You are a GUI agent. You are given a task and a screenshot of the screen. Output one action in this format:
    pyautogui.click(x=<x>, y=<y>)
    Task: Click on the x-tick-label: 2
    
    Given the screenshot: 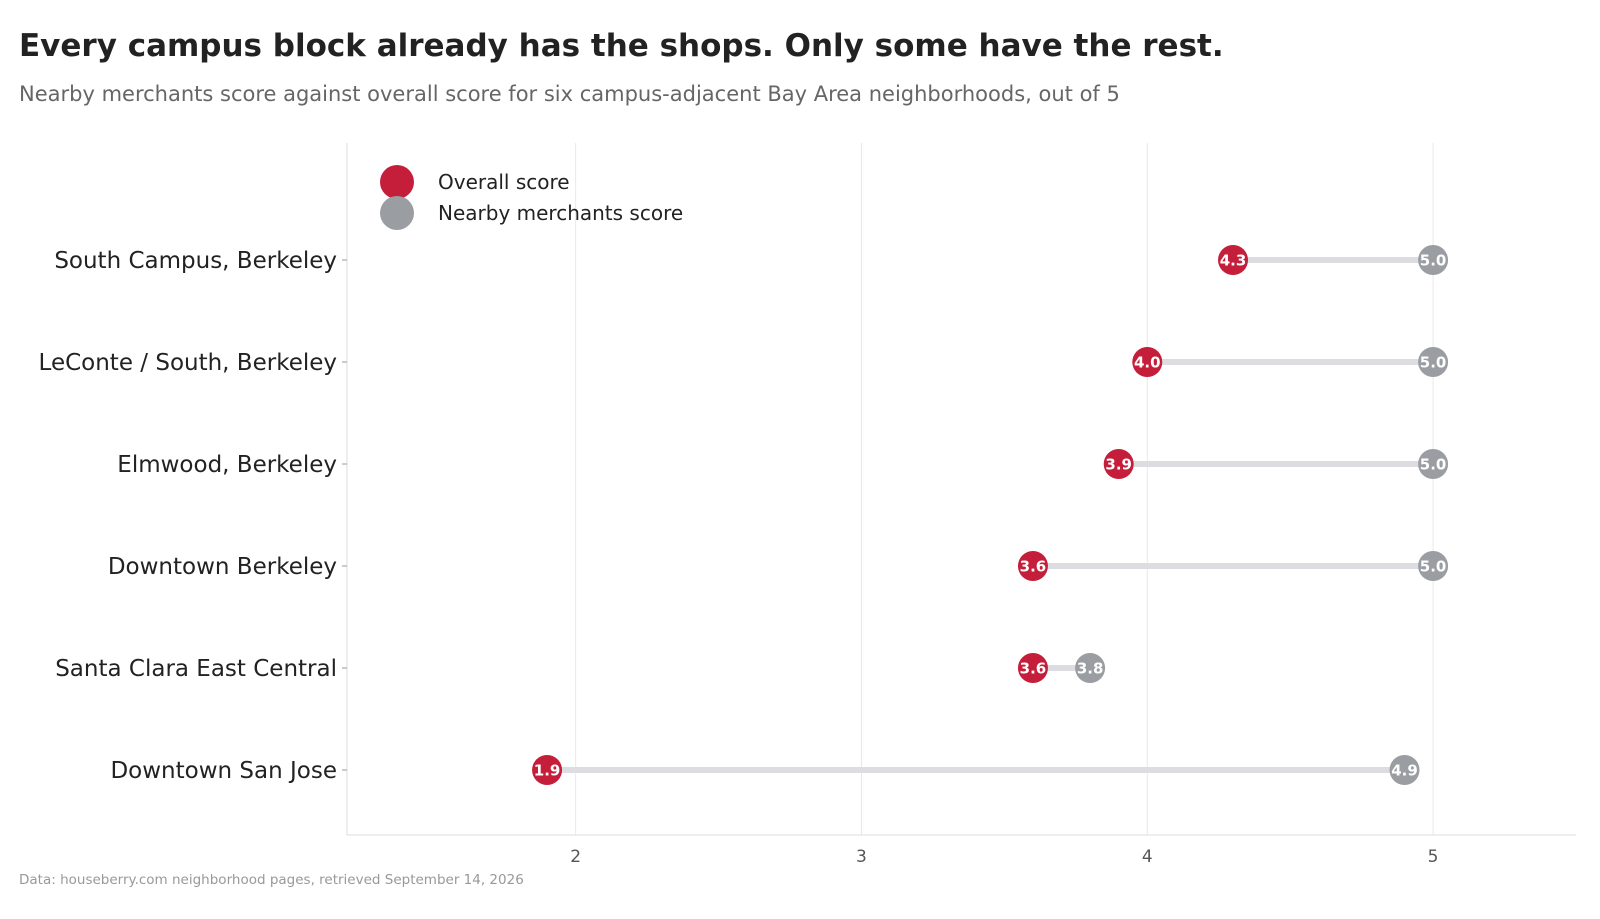 What is the action you would take?
    pyautogui.click(x=575, y=857)
    